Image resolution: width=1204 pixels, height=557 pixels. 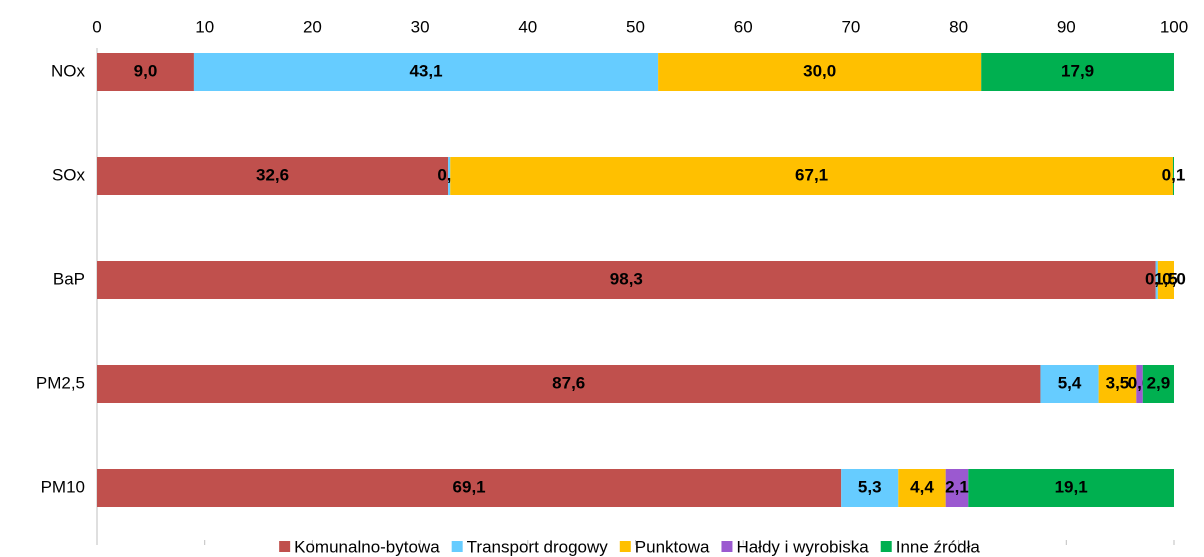 I want to click on value-label: 87,6, so click(x=568, y=382).